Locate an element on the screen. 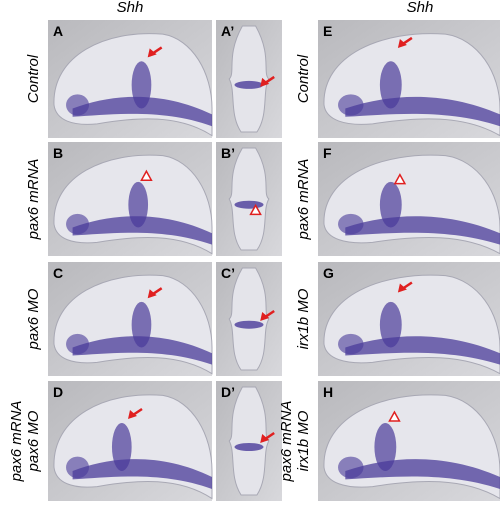  panel: D is located at coordinates (130, 441).